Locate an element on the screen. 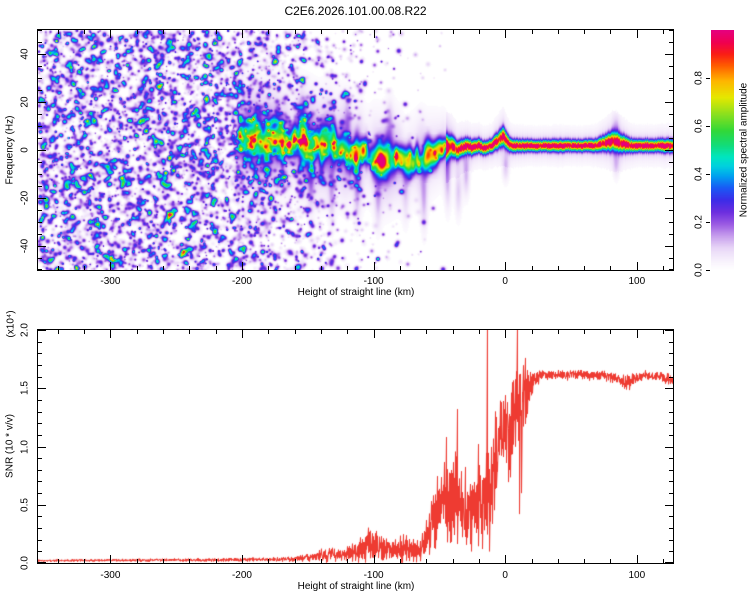 Image resolution: width=750 pixels, height=600 pixels. colorbar-label: Normalized spectral amplitude is located at coordinates (744, 150).